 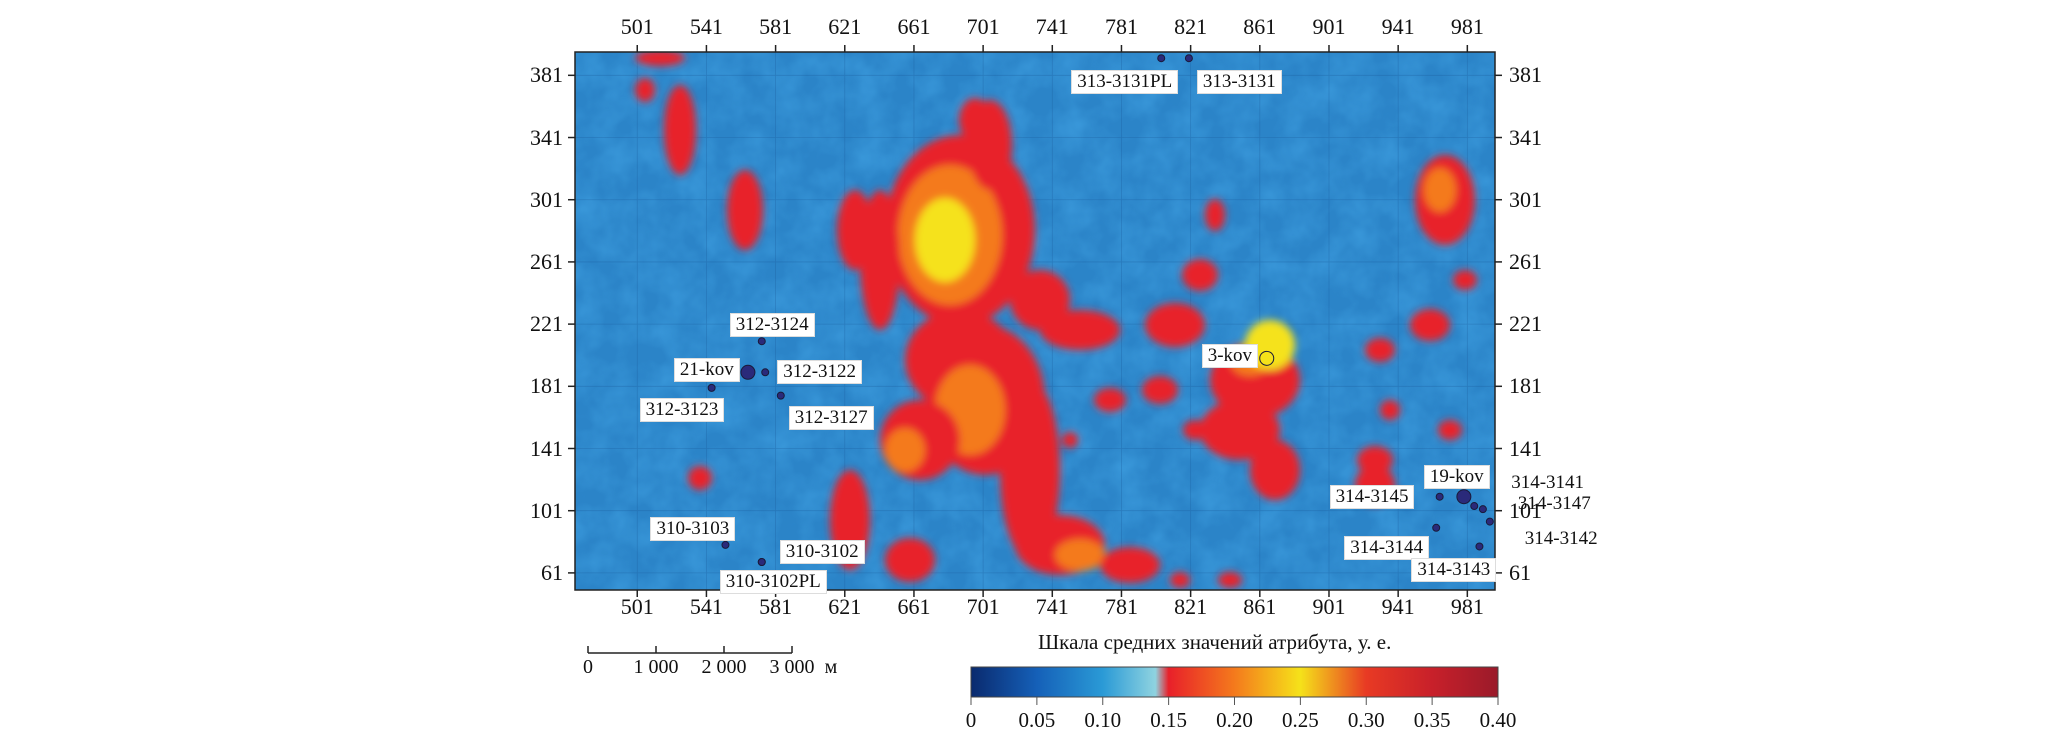 I want to click on scalebar-label-2: 2 000, so click(x=724, y=667).